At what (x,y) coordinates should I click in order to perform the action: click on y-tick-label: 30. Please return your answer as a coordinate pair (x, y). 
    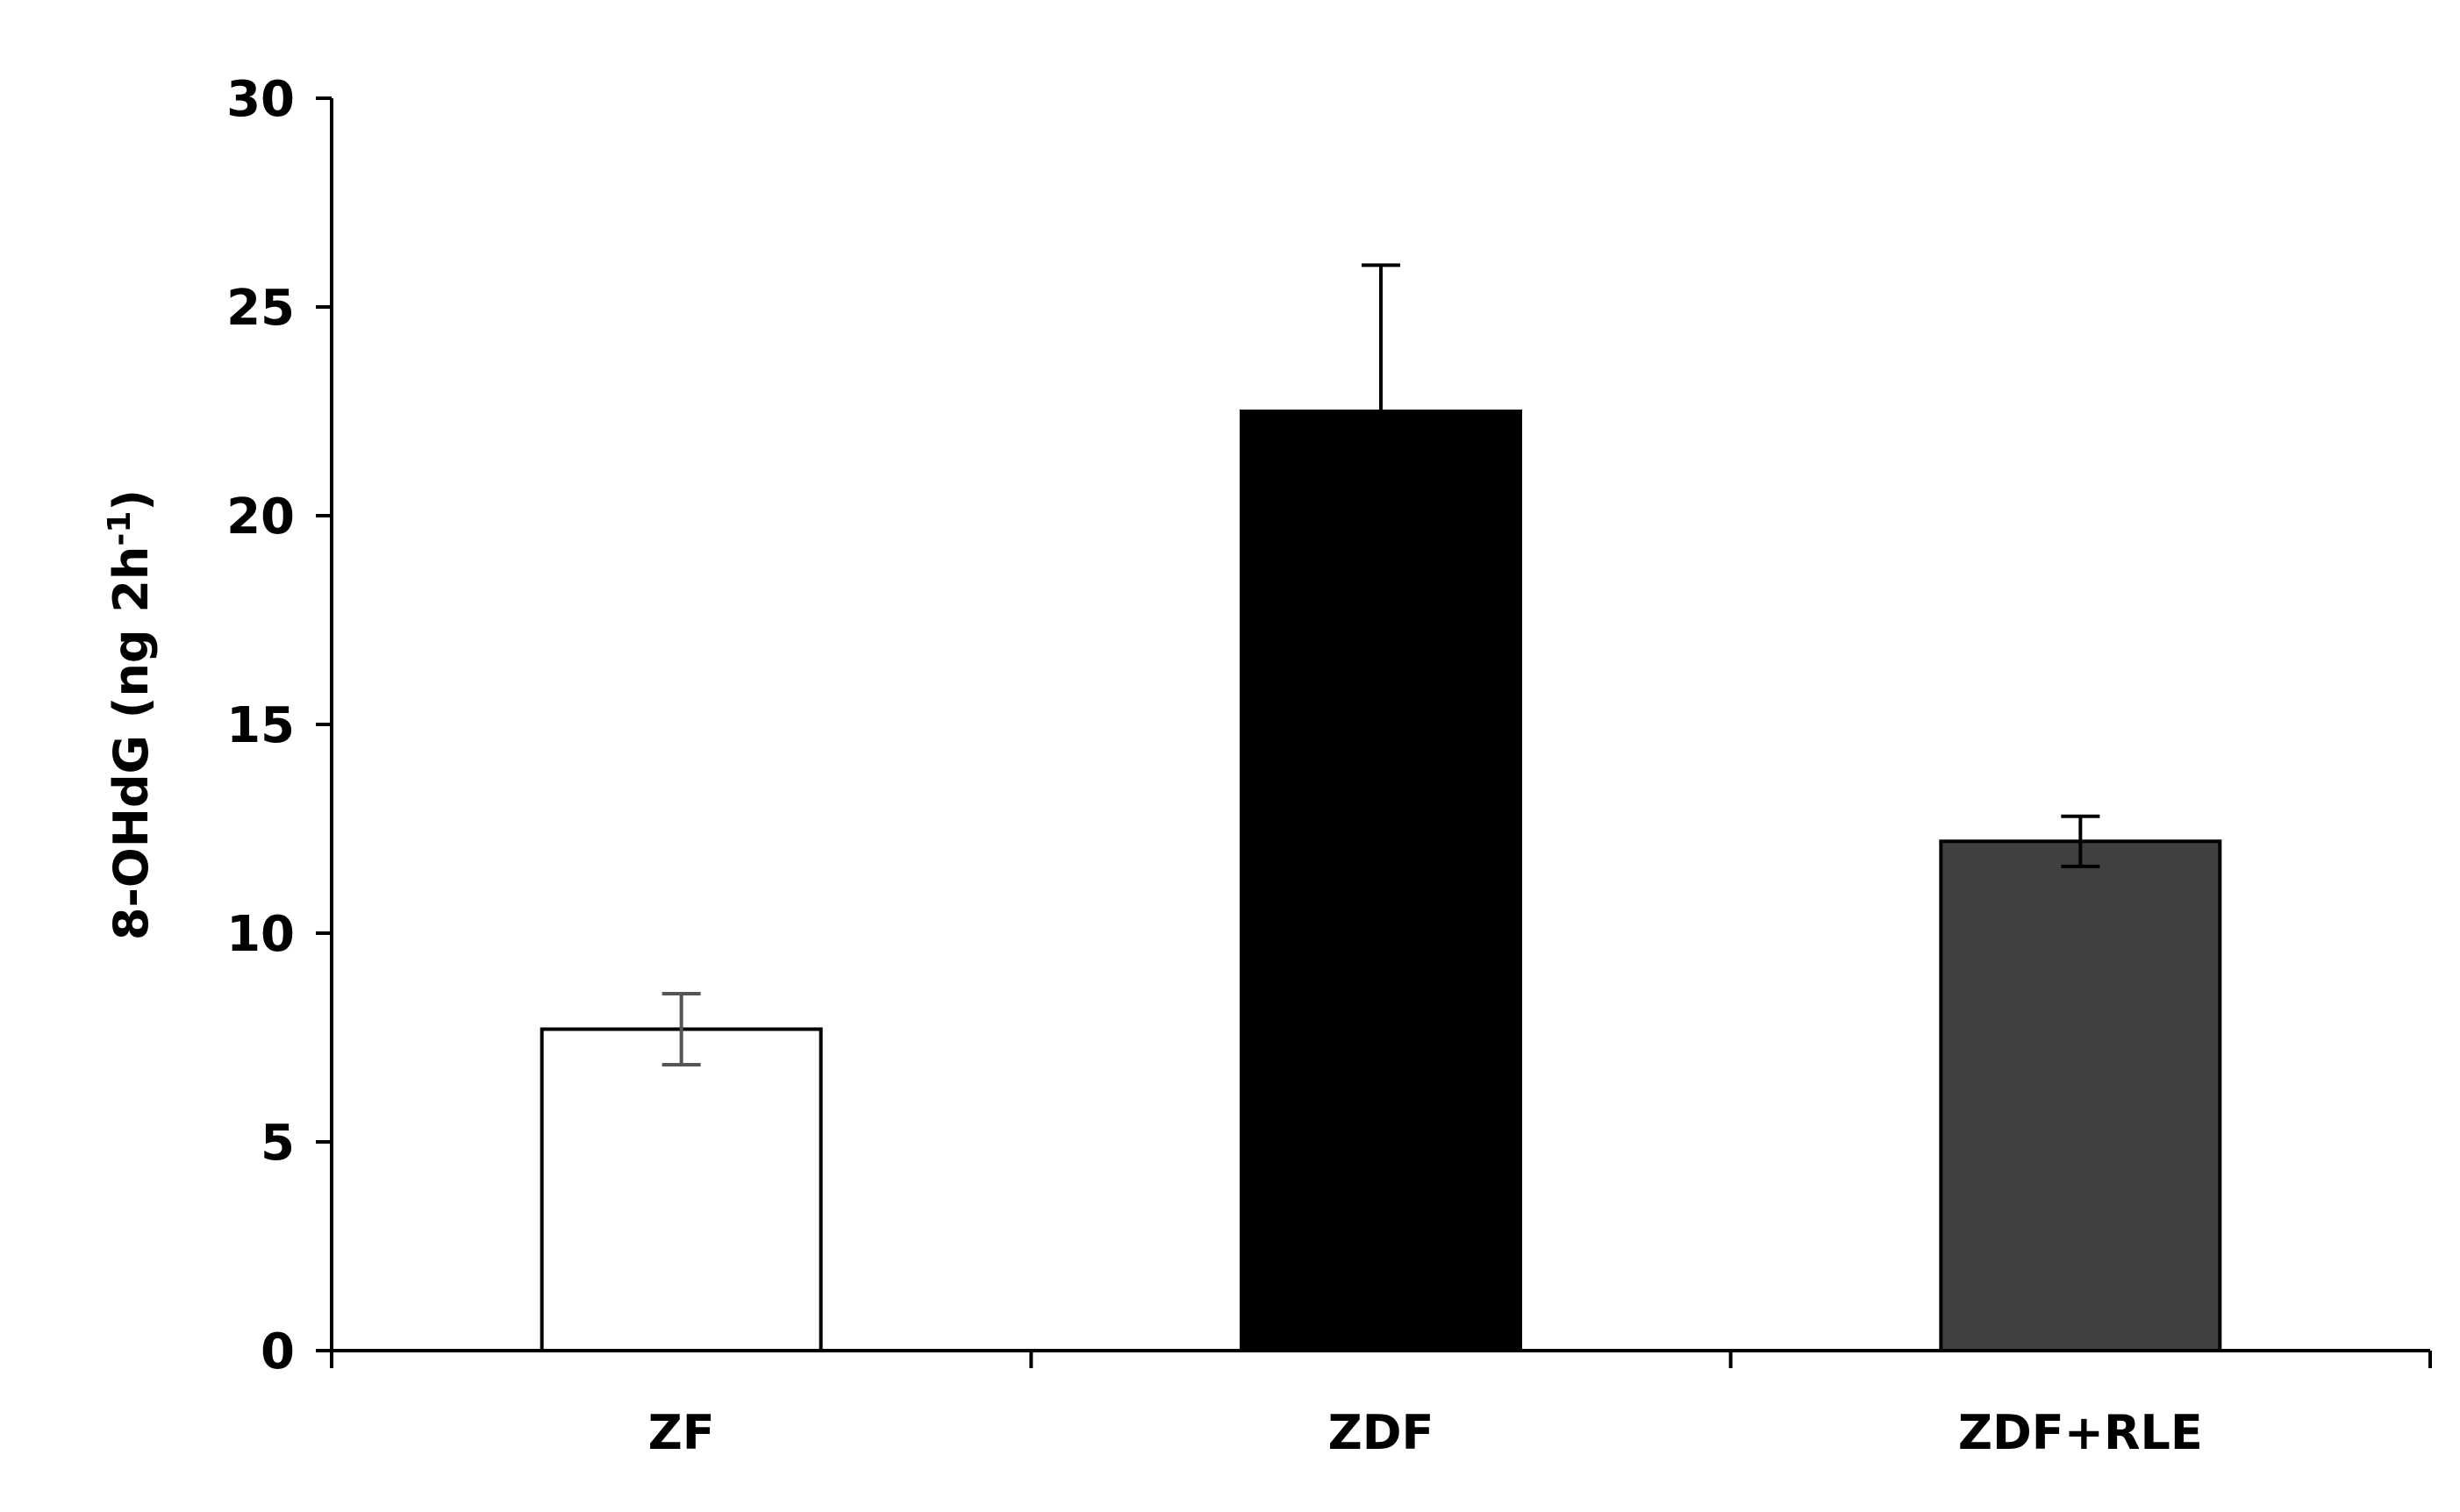
    Looking at the image, I should click on (260, 99).